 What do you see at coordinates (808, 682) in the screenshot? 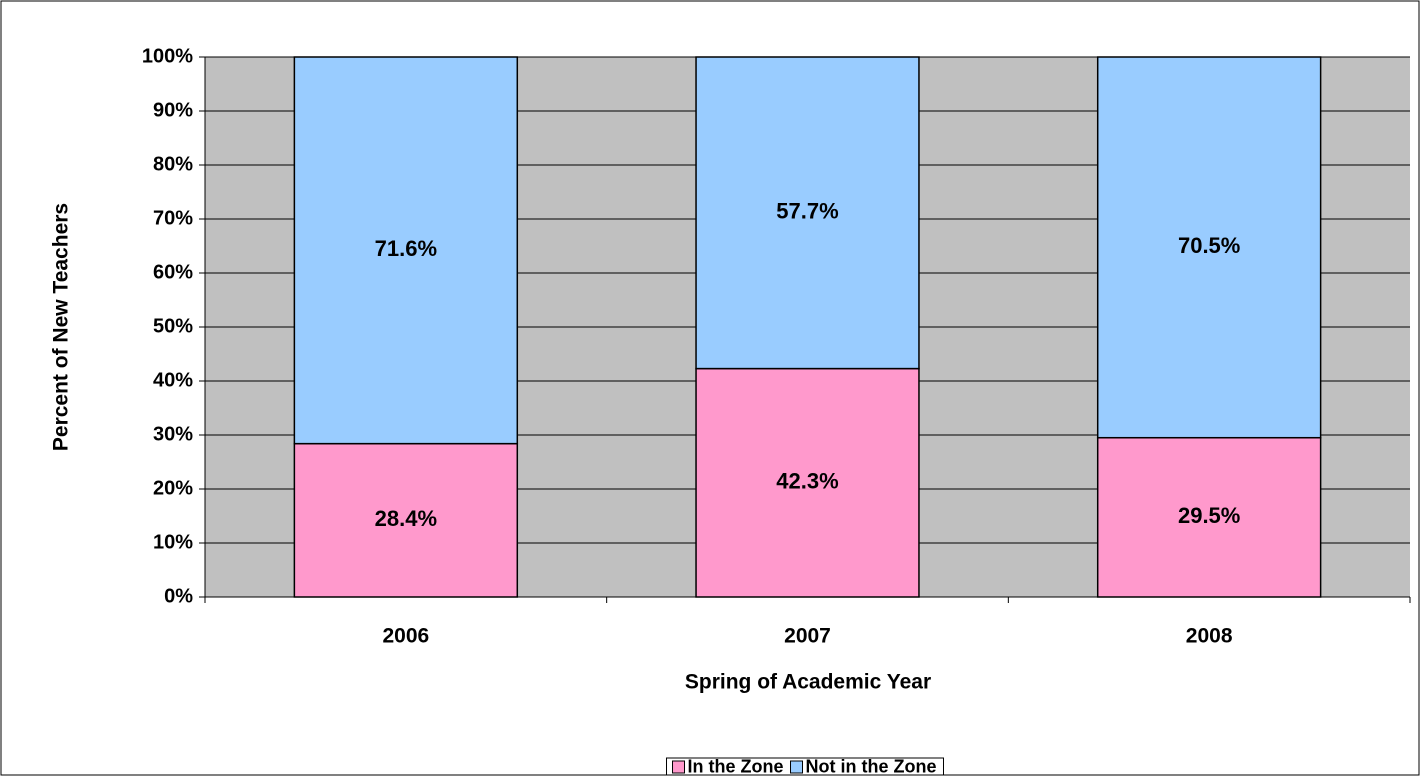
I see `x-axis-title: Spring of Academic Year` at bounding box center [808, 682].